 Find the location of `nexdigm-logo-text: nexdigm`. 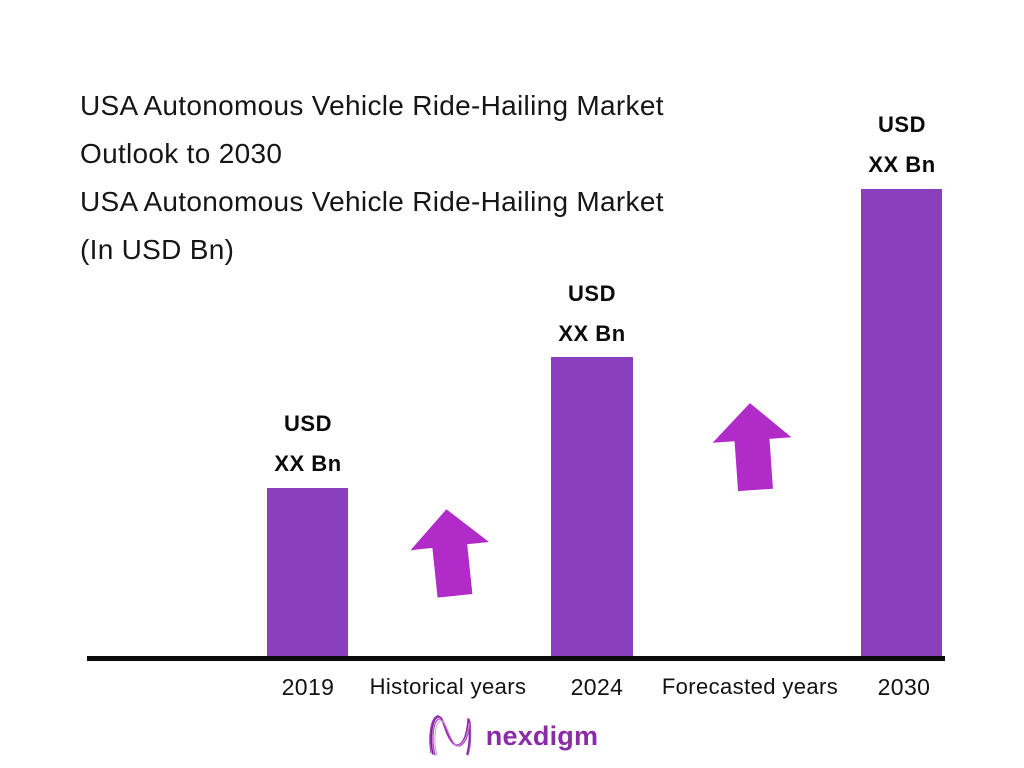

nexdigm-logo-text: nexdigm is located at coordinates (542, 735).